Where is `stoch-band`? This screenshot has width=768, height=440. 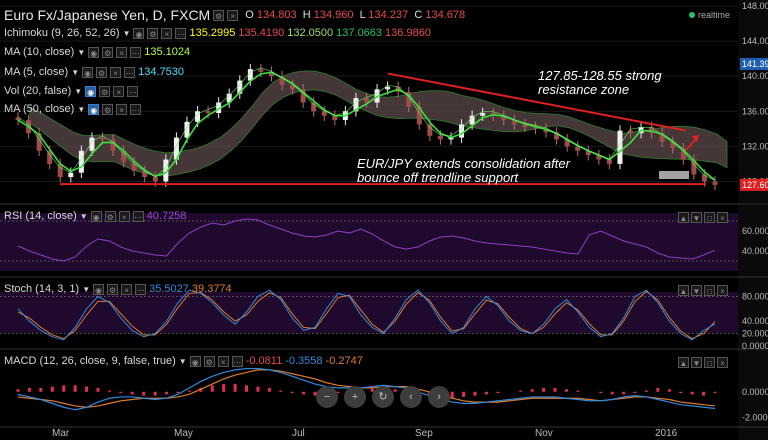
stoch-band is located at coordinates (369, 312).